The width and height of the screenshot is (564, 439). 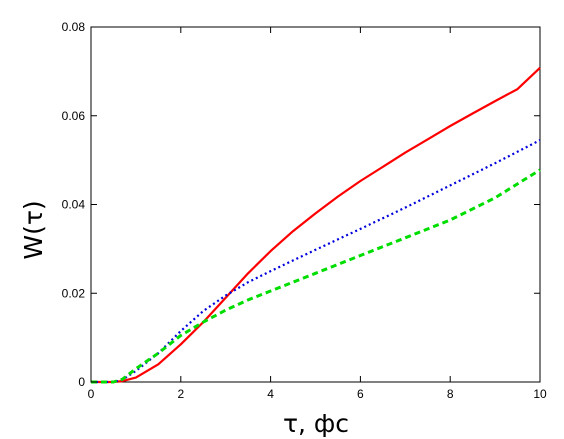 I want to click on x-tick-label: 8, so click(x=450, y=394).